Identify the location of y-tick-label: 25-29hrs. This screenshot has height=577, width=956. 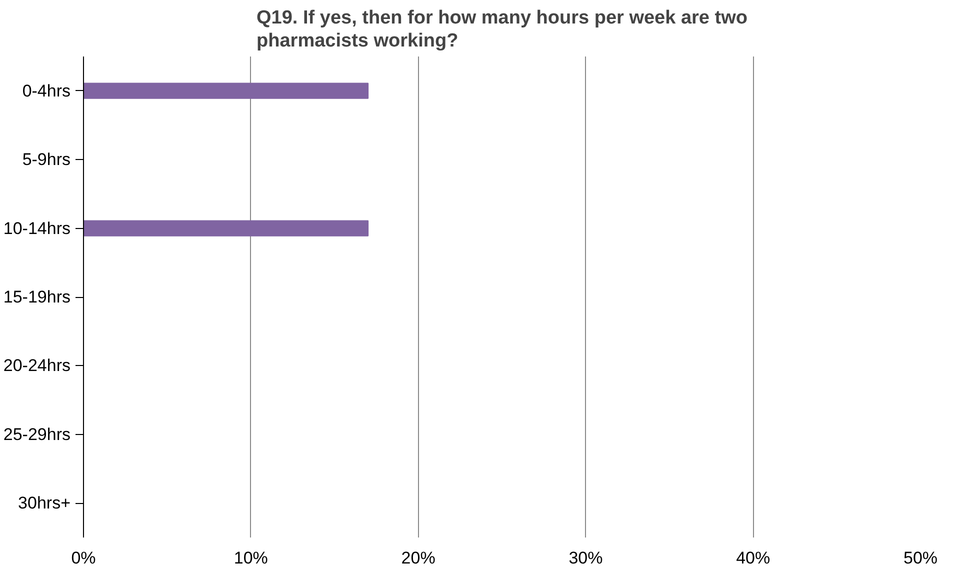
(37, 434).